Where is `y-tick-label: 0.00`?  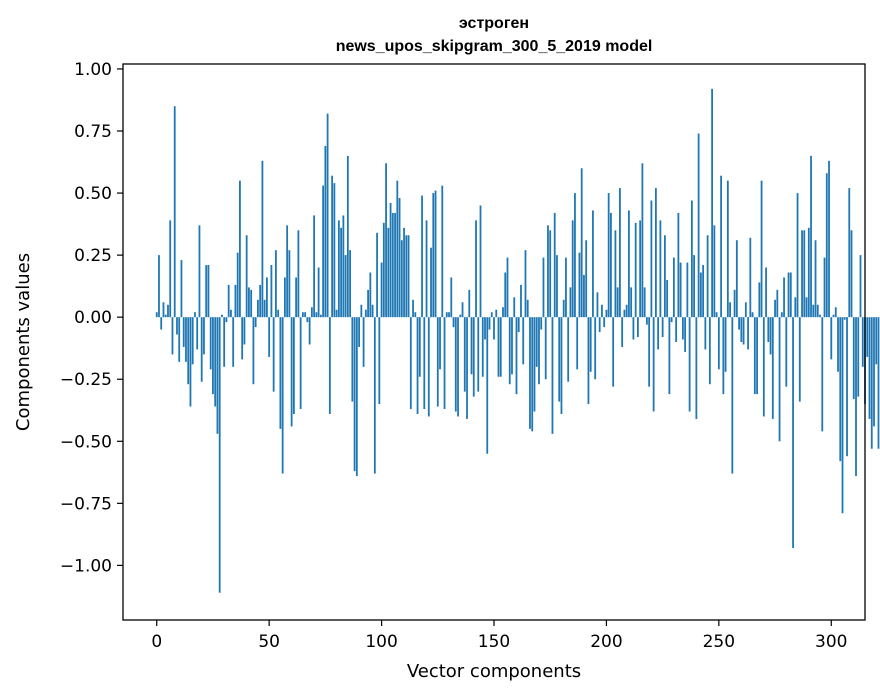 y-tick-label: 0.00 is located at coordinates (93, 318).